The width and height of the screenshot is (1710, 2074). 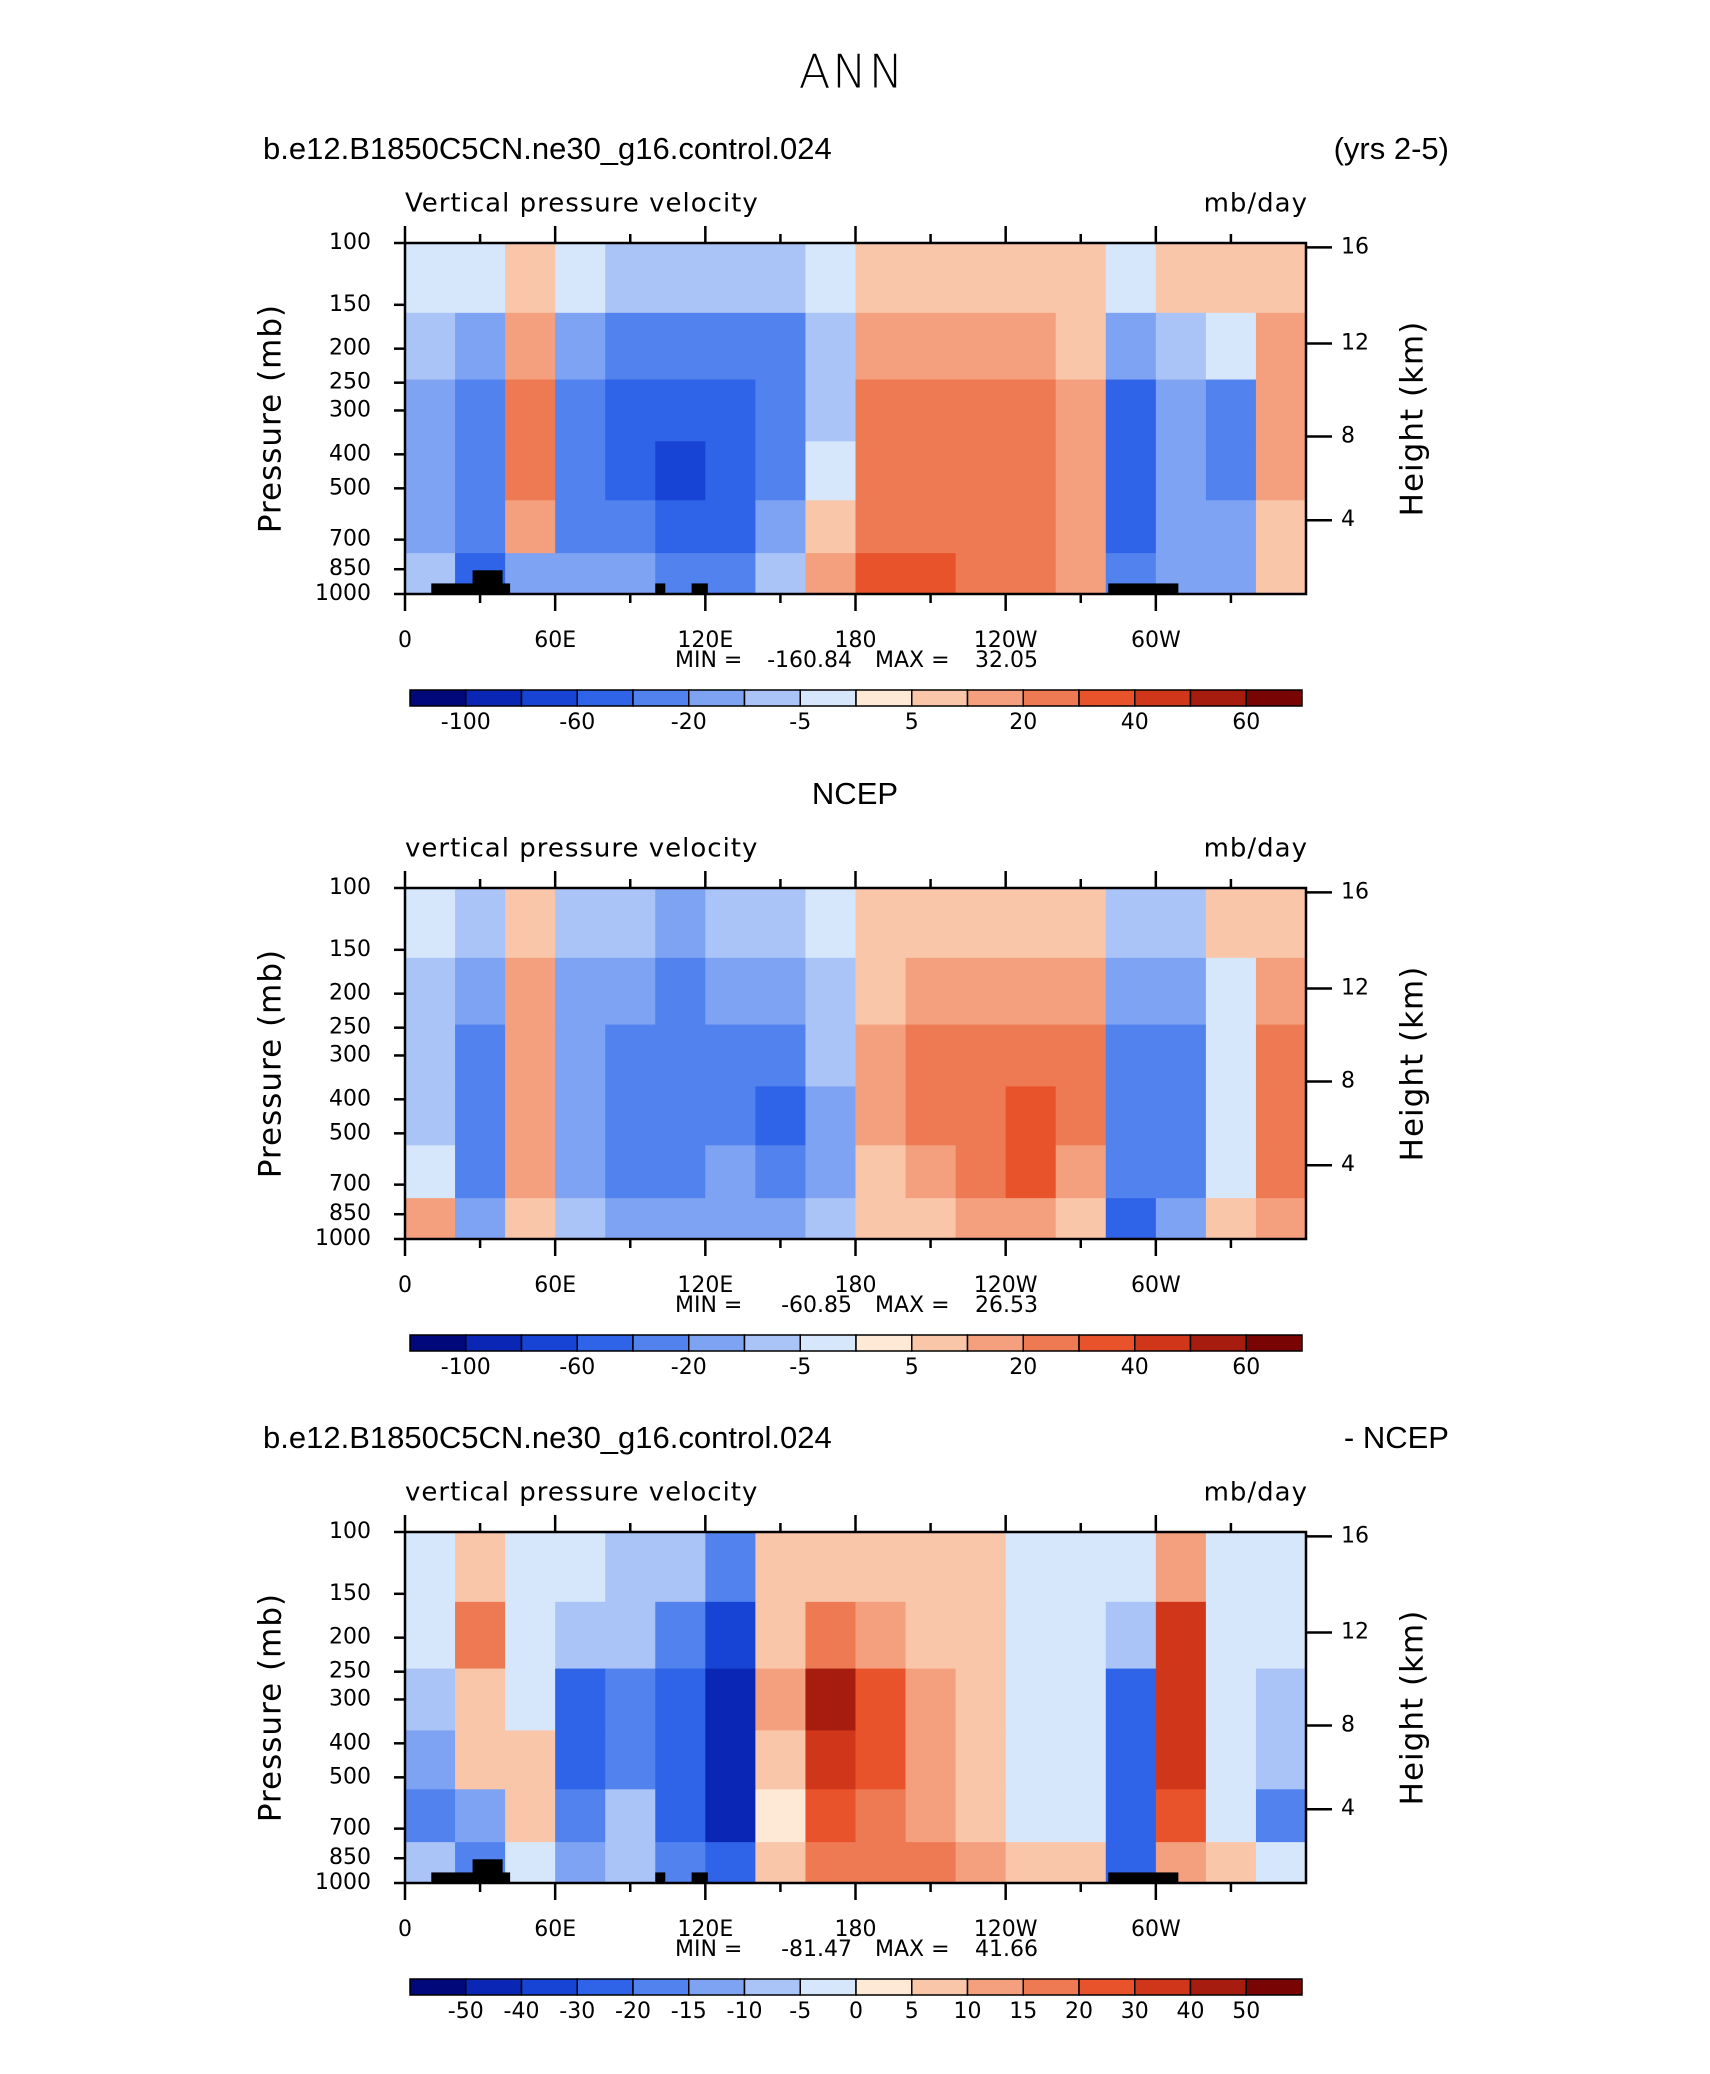 What do you see at coordinates (350, 1027) in the screenshot?
I see `y-tick-label: 250` at bounding box center [350, 1027].